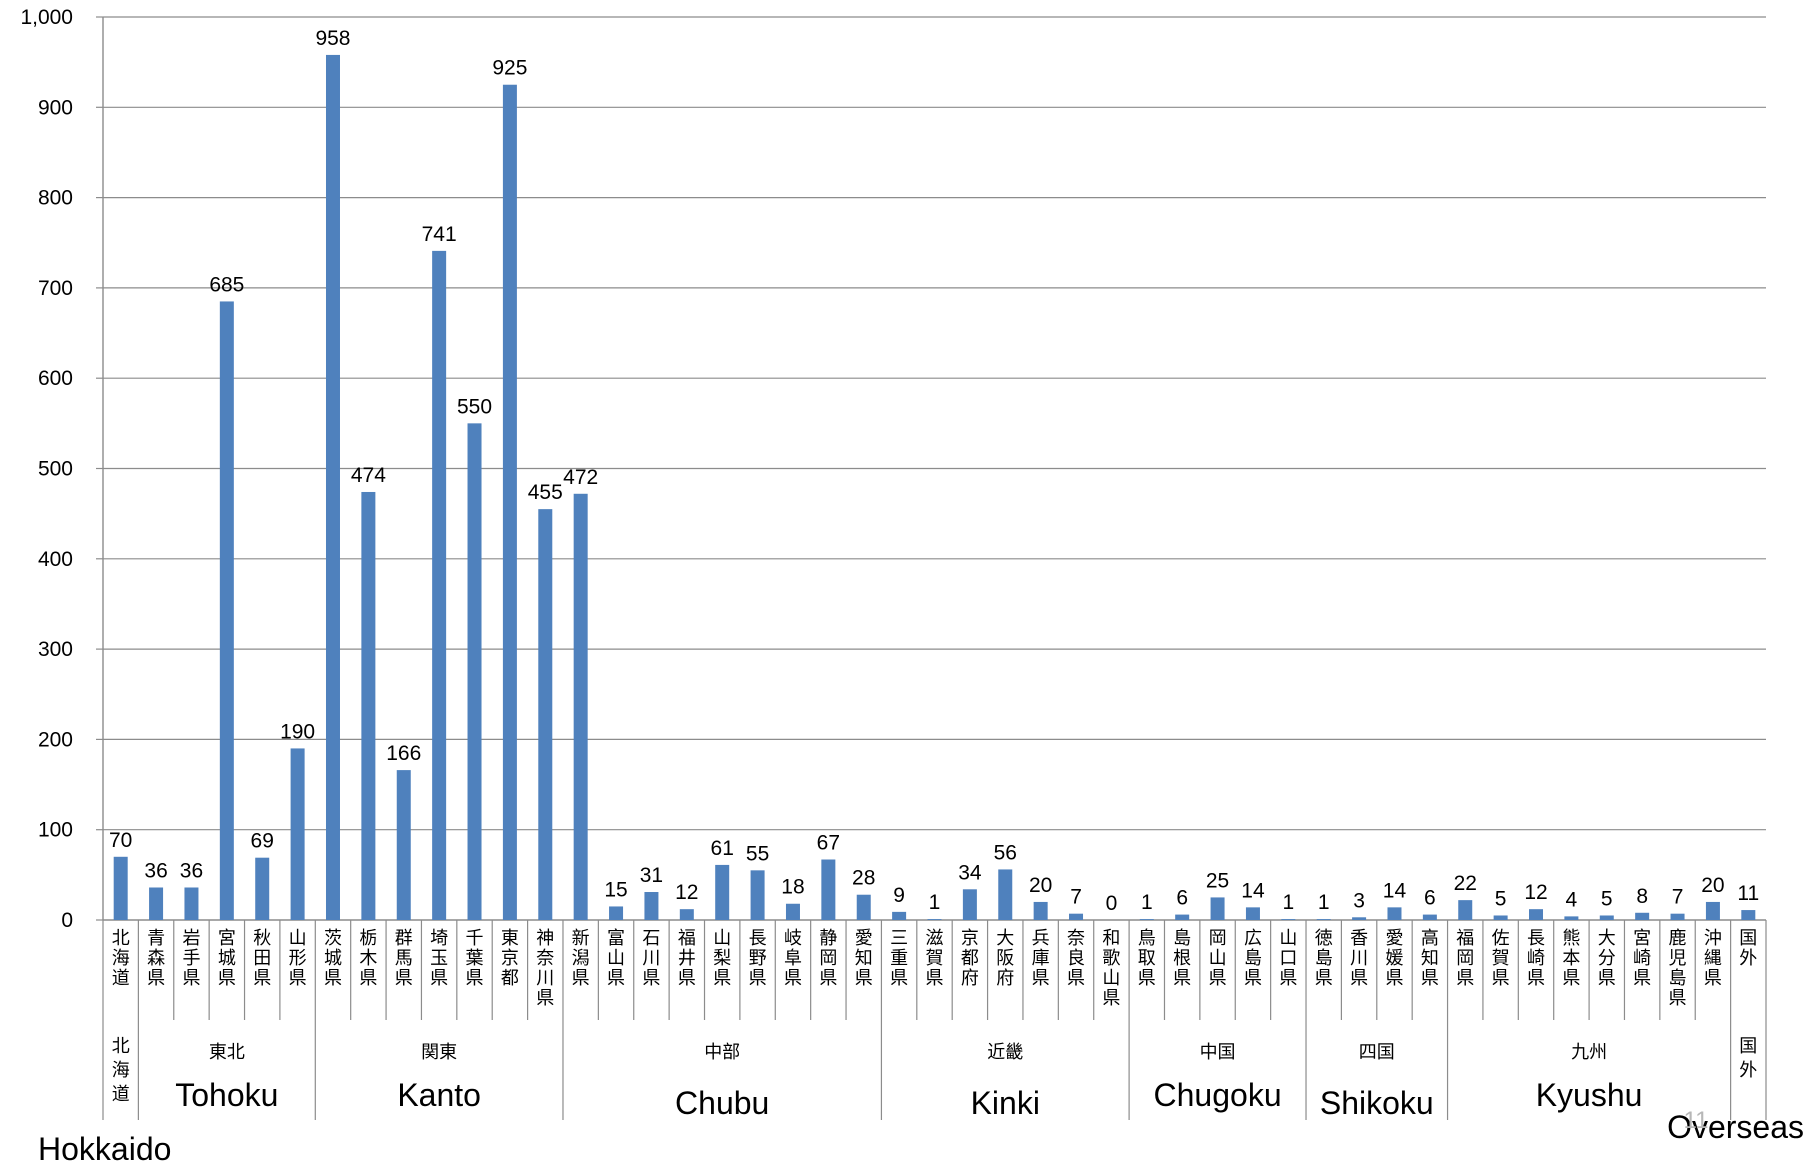 This screenshot has height=1170, width=1810. Describe the element at coordinates (1748, 948) in the screenshot. I see `category-label: 国外` at that location.